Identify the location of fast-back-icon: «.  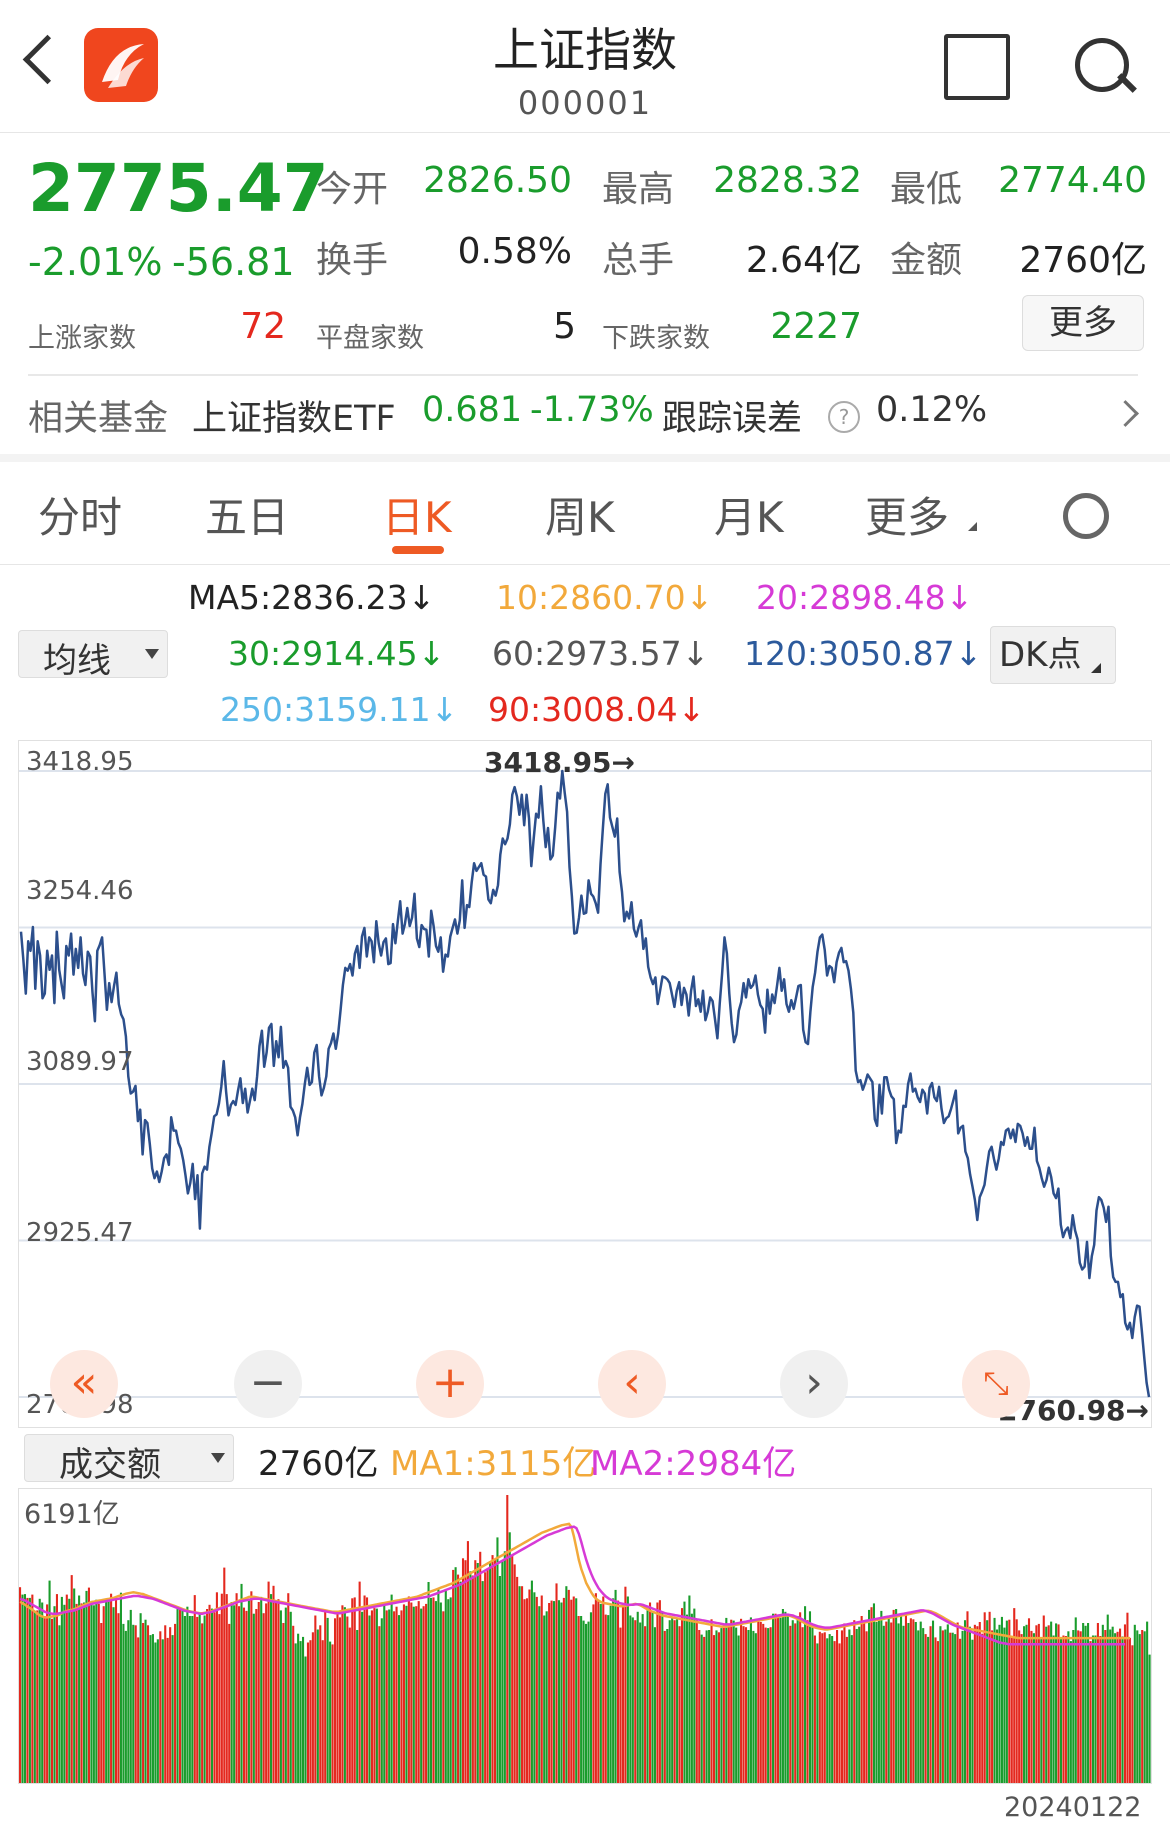
(84, 1384).